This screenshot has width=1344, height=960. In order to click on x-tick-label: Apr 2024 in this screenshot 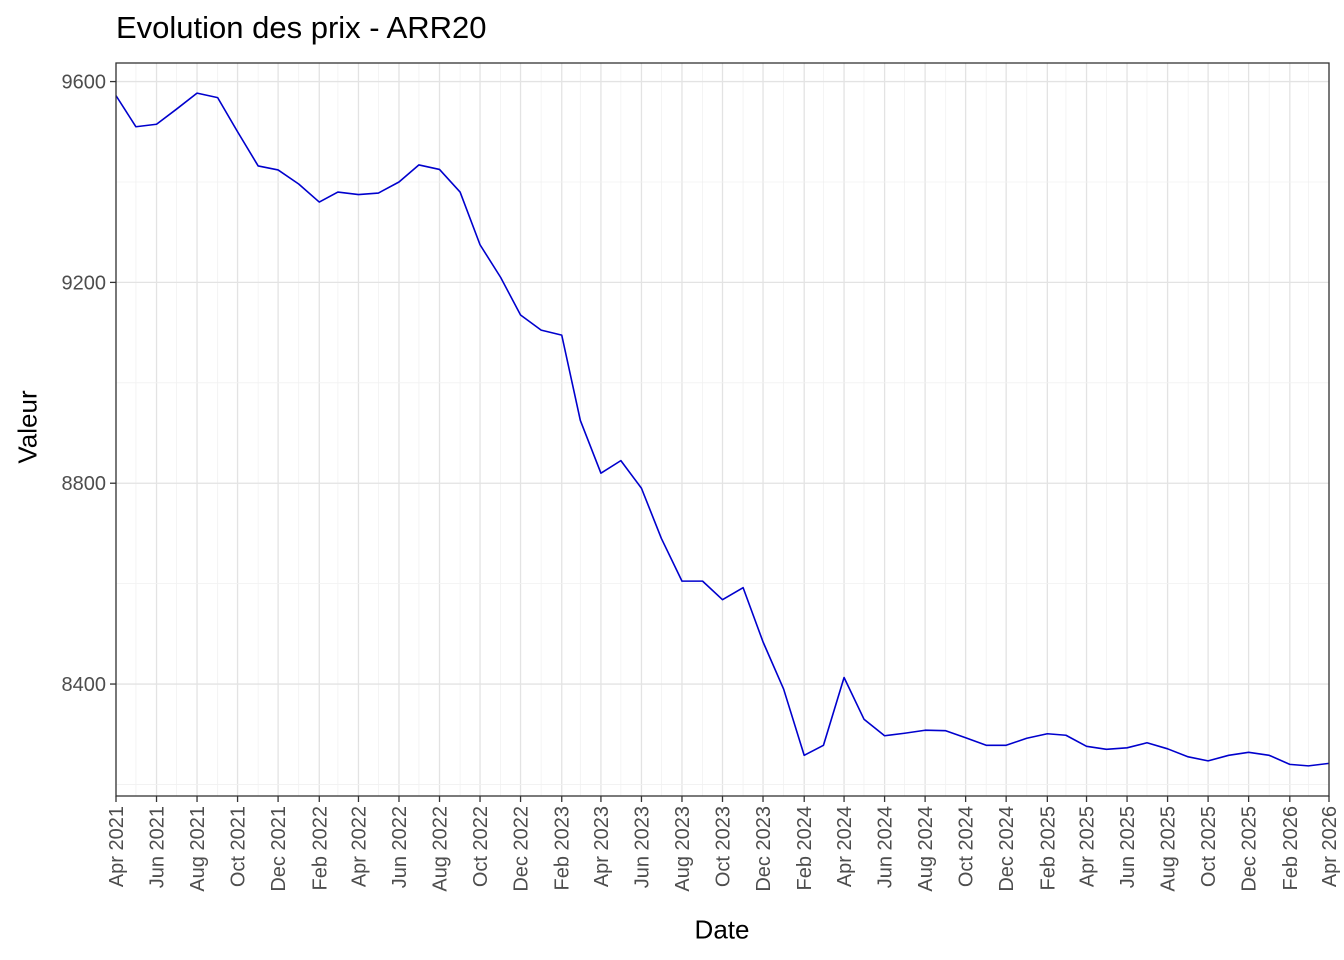, I will do `click(845, 846)`.